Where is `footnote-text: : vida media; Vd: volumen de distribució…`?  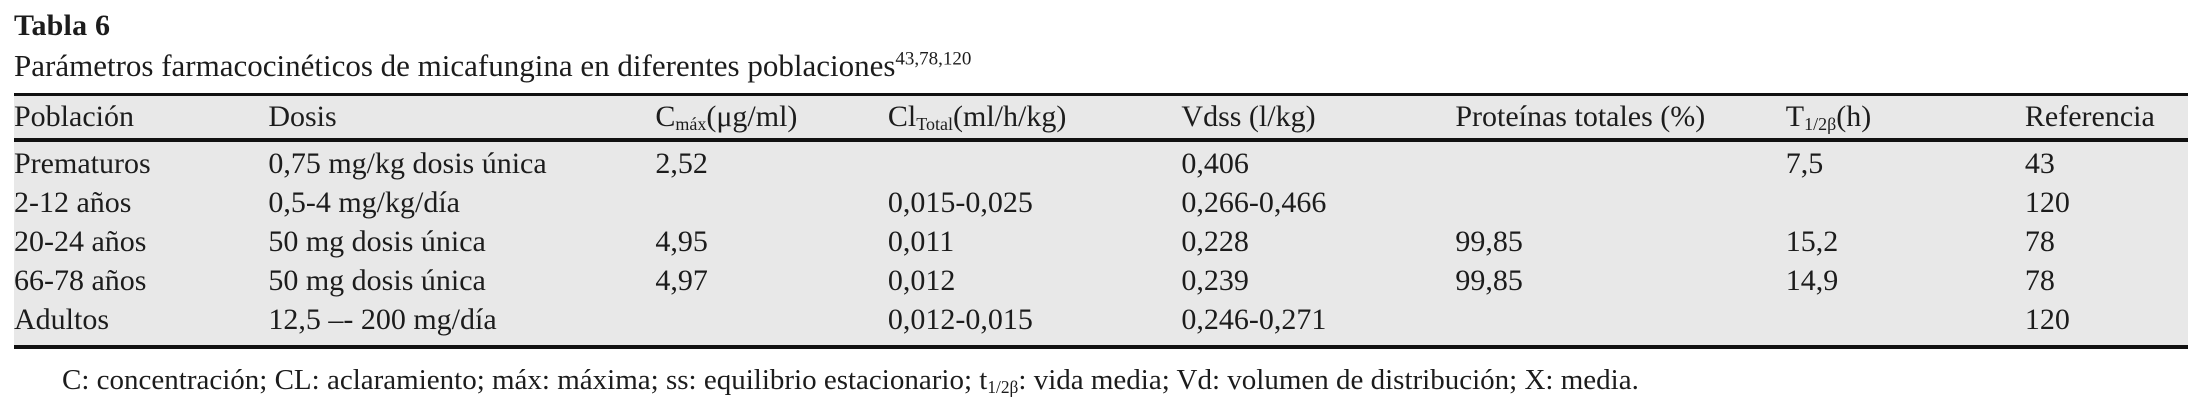
footnote-text: : vida media; Vd: volumen de distribució… is located at coordinates (1328, 380).